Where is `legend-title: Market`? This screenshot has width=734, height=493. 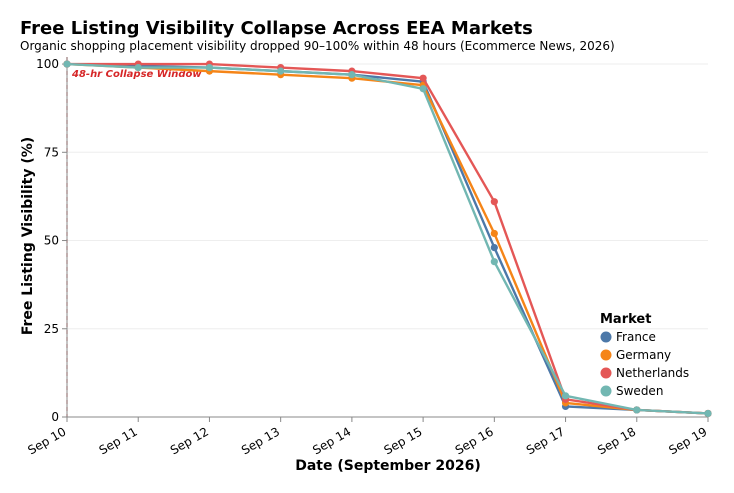 legend-title: Market is located at coordinates (625, 319).